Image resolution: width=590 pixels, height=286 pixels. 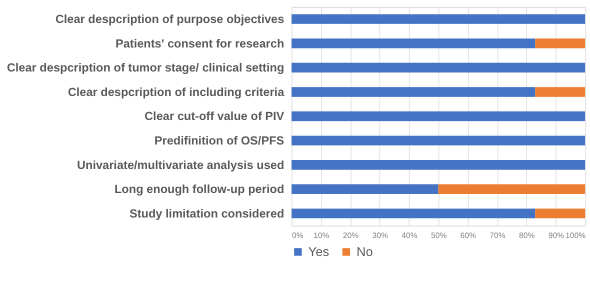 I want to click on x-tick-label: 30%, so click(x=380, y=235).